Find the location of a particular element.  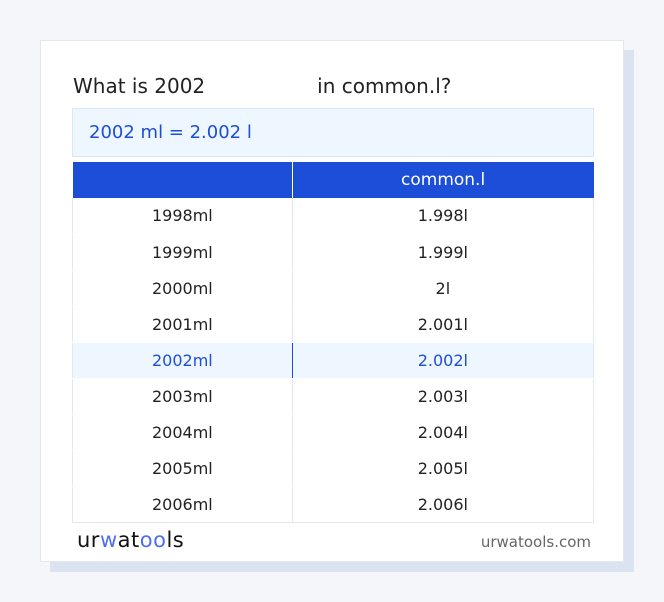

table-row: 2001ml 2.001l is located at coordinates (333, 324).